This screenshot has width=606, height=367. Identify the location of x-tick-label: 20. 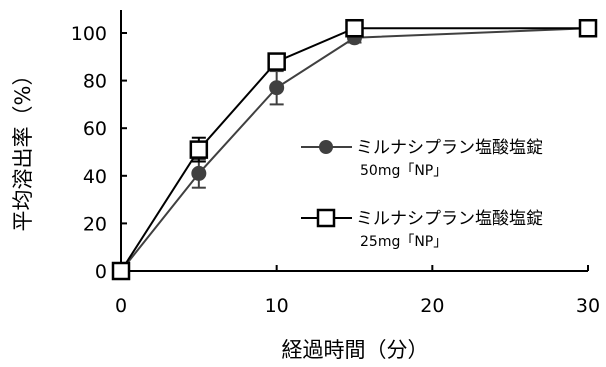
(432, 306).